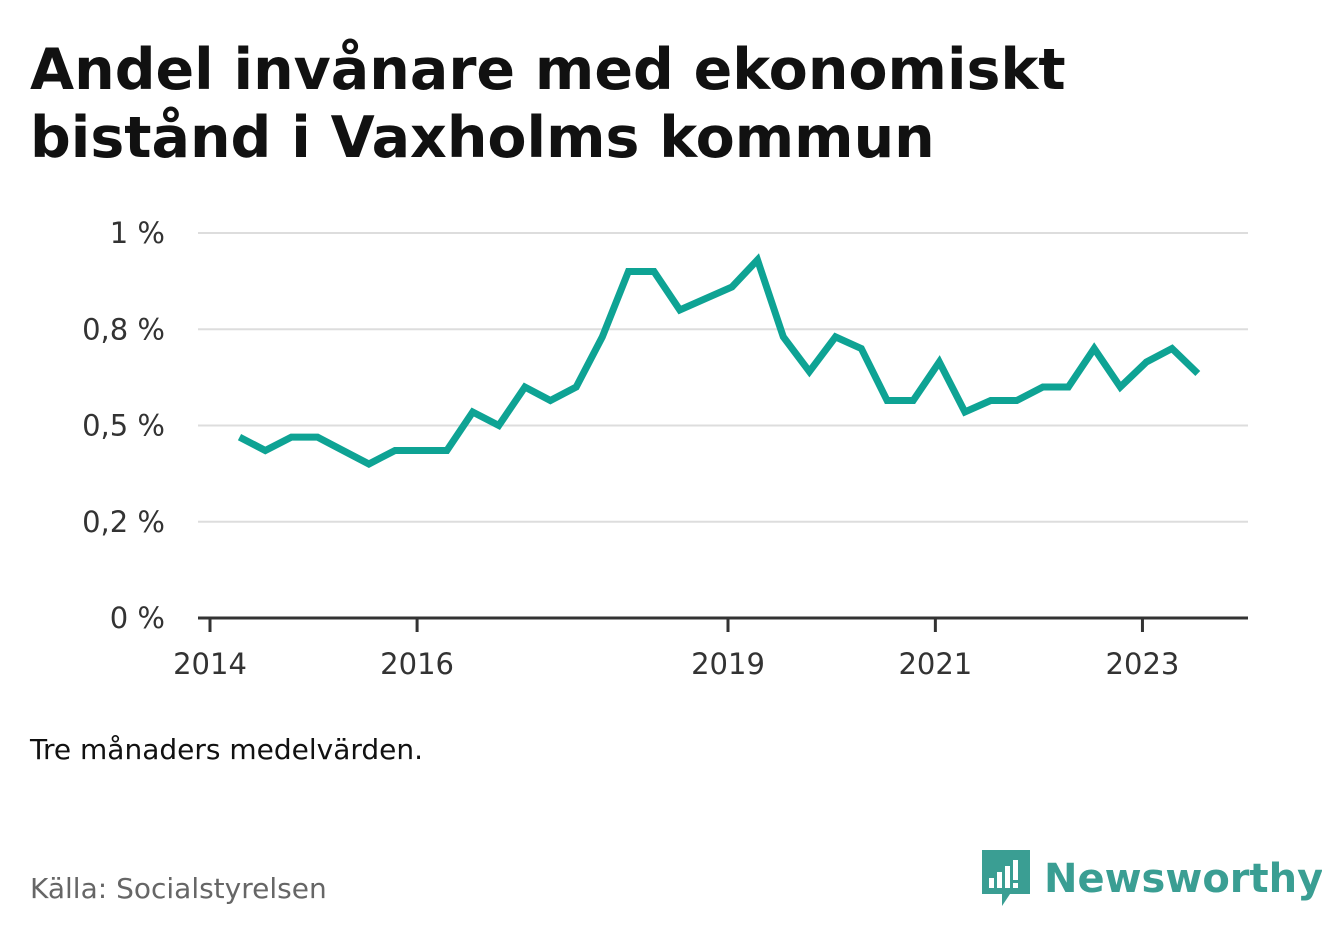  What do you see at coordinates (210, 664) in the screenshot?
I see `x-tick-label: 2014` at bounding box center [210, 664].